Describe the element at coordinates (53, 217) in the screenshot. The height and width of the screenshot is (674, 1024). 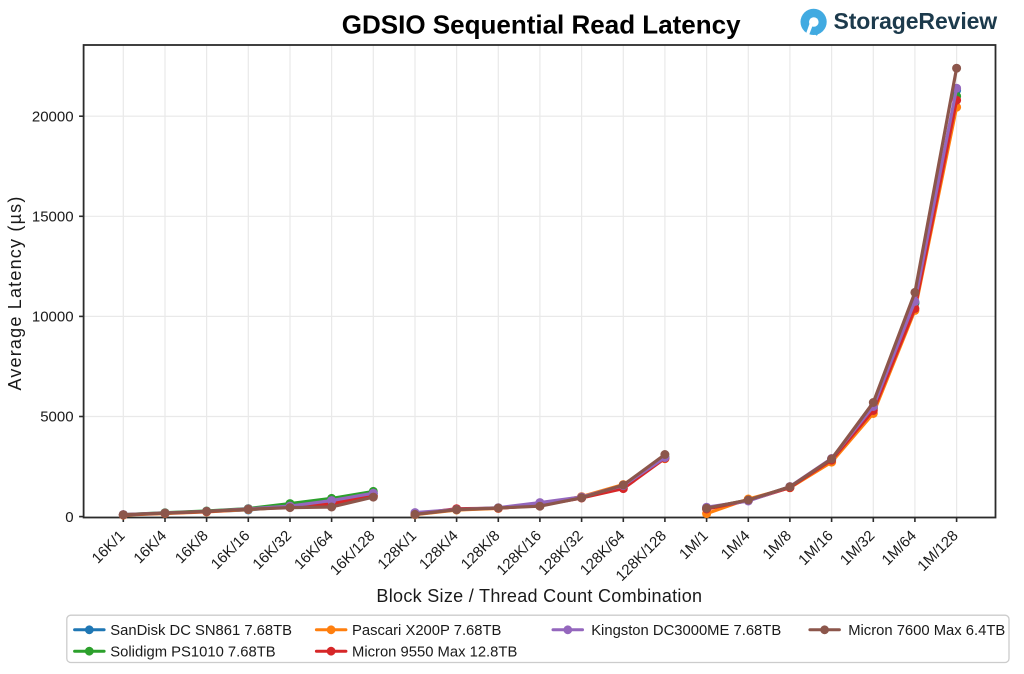
I see `svg-text: 15000` at that location.